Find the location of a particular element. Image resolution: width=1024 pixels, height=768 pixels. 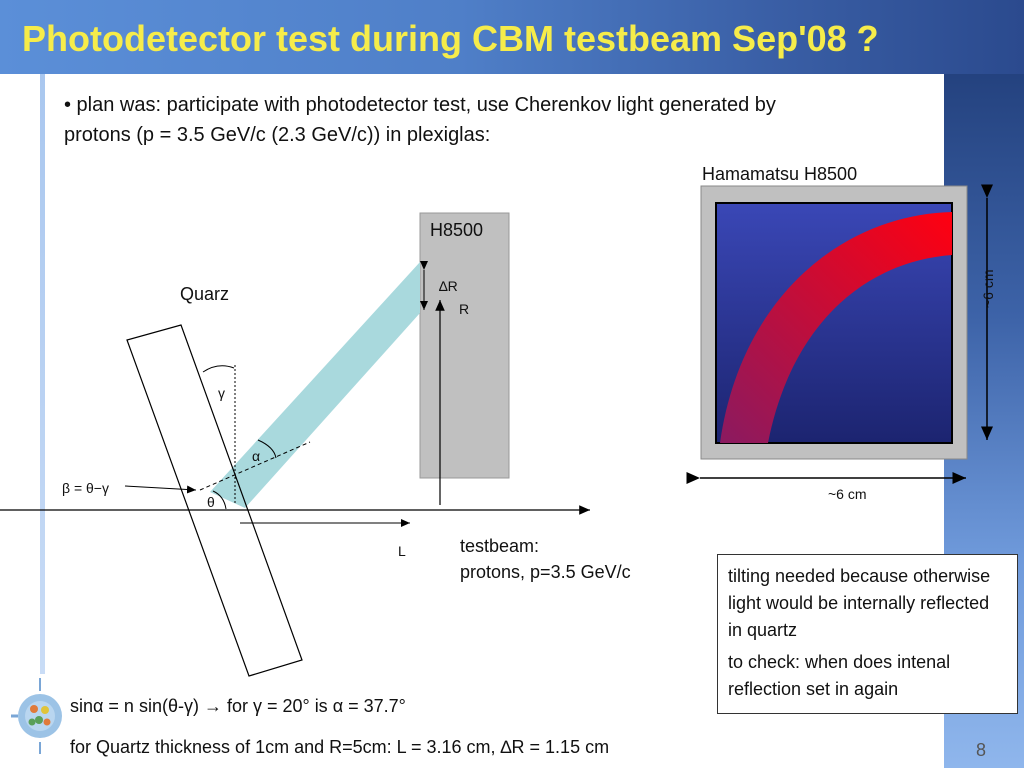

l-label: L is located at coordinates (402, 551).